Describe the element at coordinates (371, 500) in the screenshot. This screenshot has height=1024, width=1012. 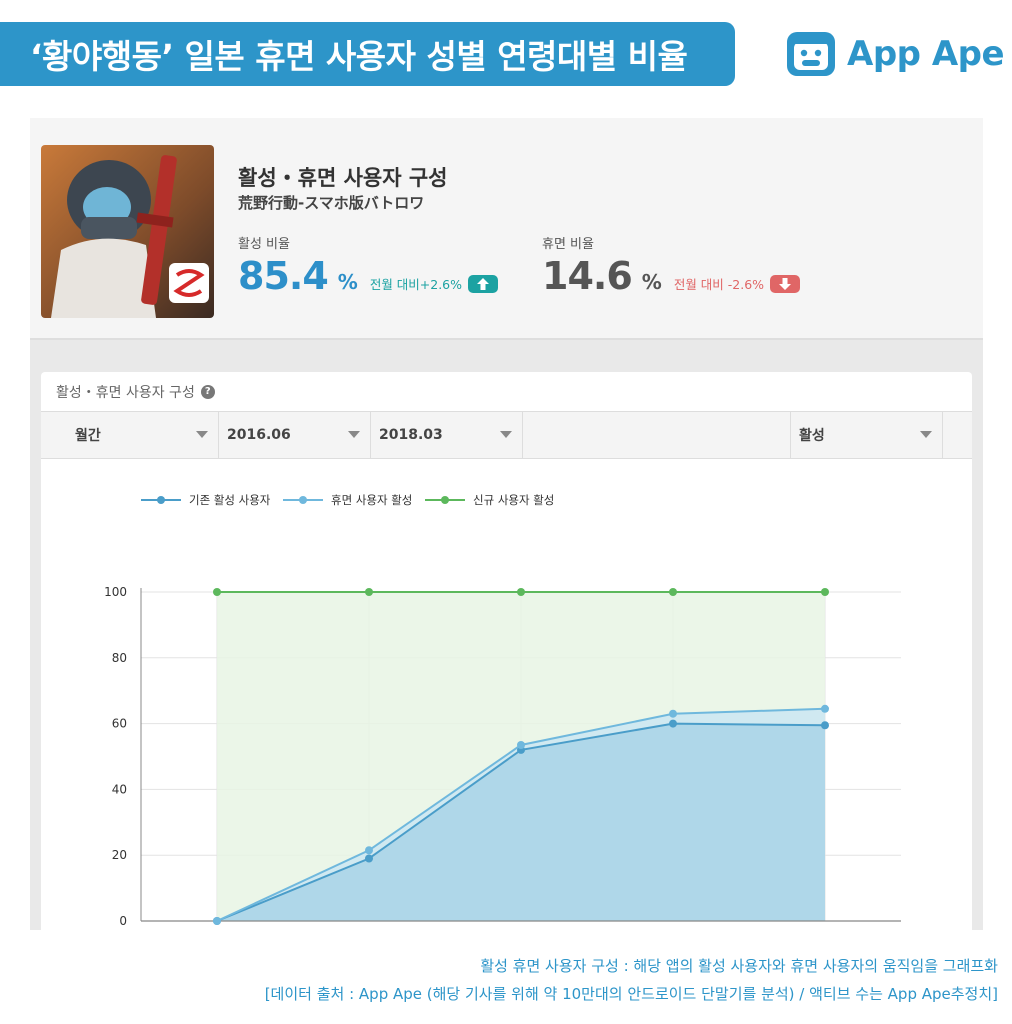
I see `legend-label: 휴면 사용자 활성` at that location.